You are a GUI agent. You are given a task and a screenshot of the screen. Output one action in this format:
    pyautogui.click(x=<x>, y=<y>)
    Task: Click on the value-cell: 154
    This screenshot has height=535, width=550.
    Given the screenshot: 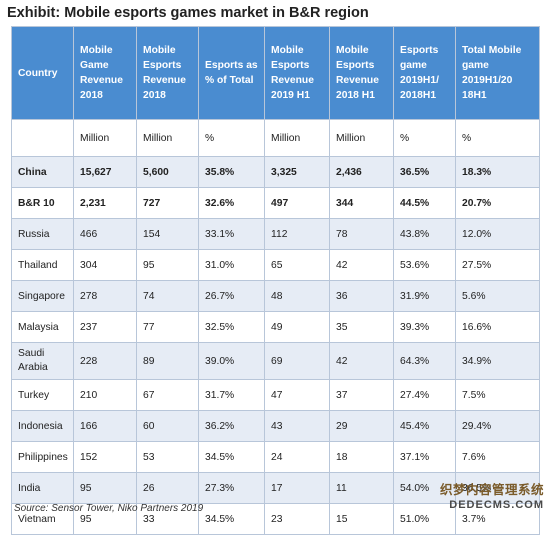 What is the action you would take?
    pyautogui.click(x=167, y=234)
    